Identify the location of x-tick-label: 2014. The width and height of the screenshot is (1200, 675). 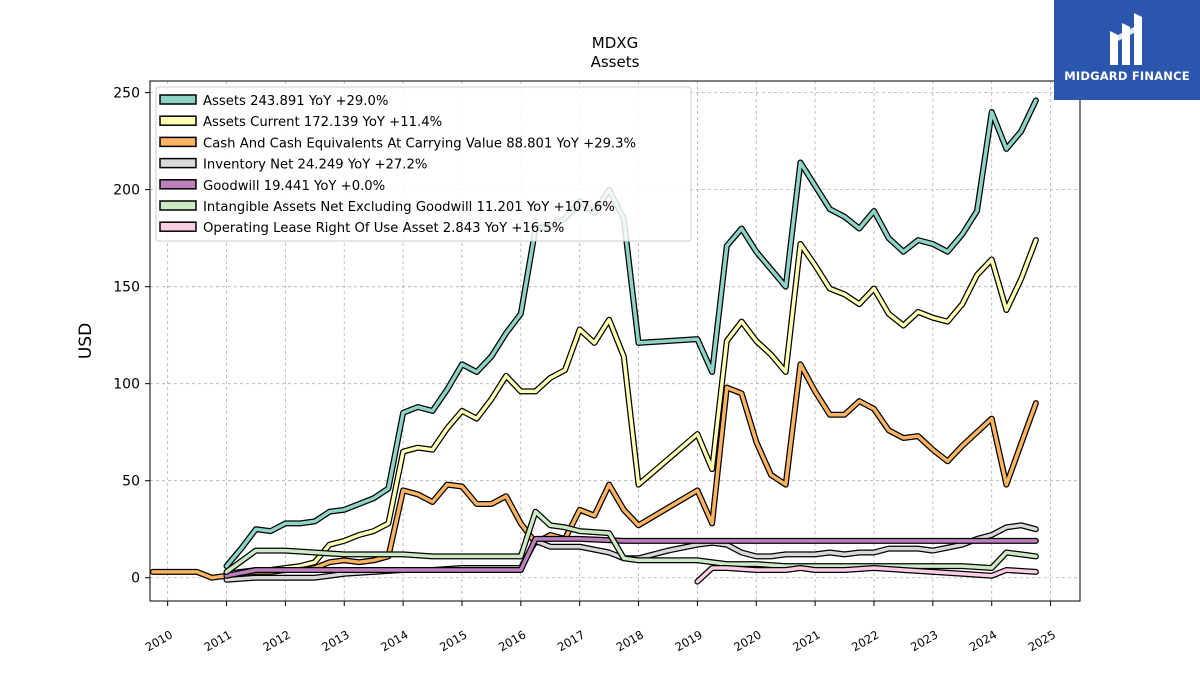
(394, 640).